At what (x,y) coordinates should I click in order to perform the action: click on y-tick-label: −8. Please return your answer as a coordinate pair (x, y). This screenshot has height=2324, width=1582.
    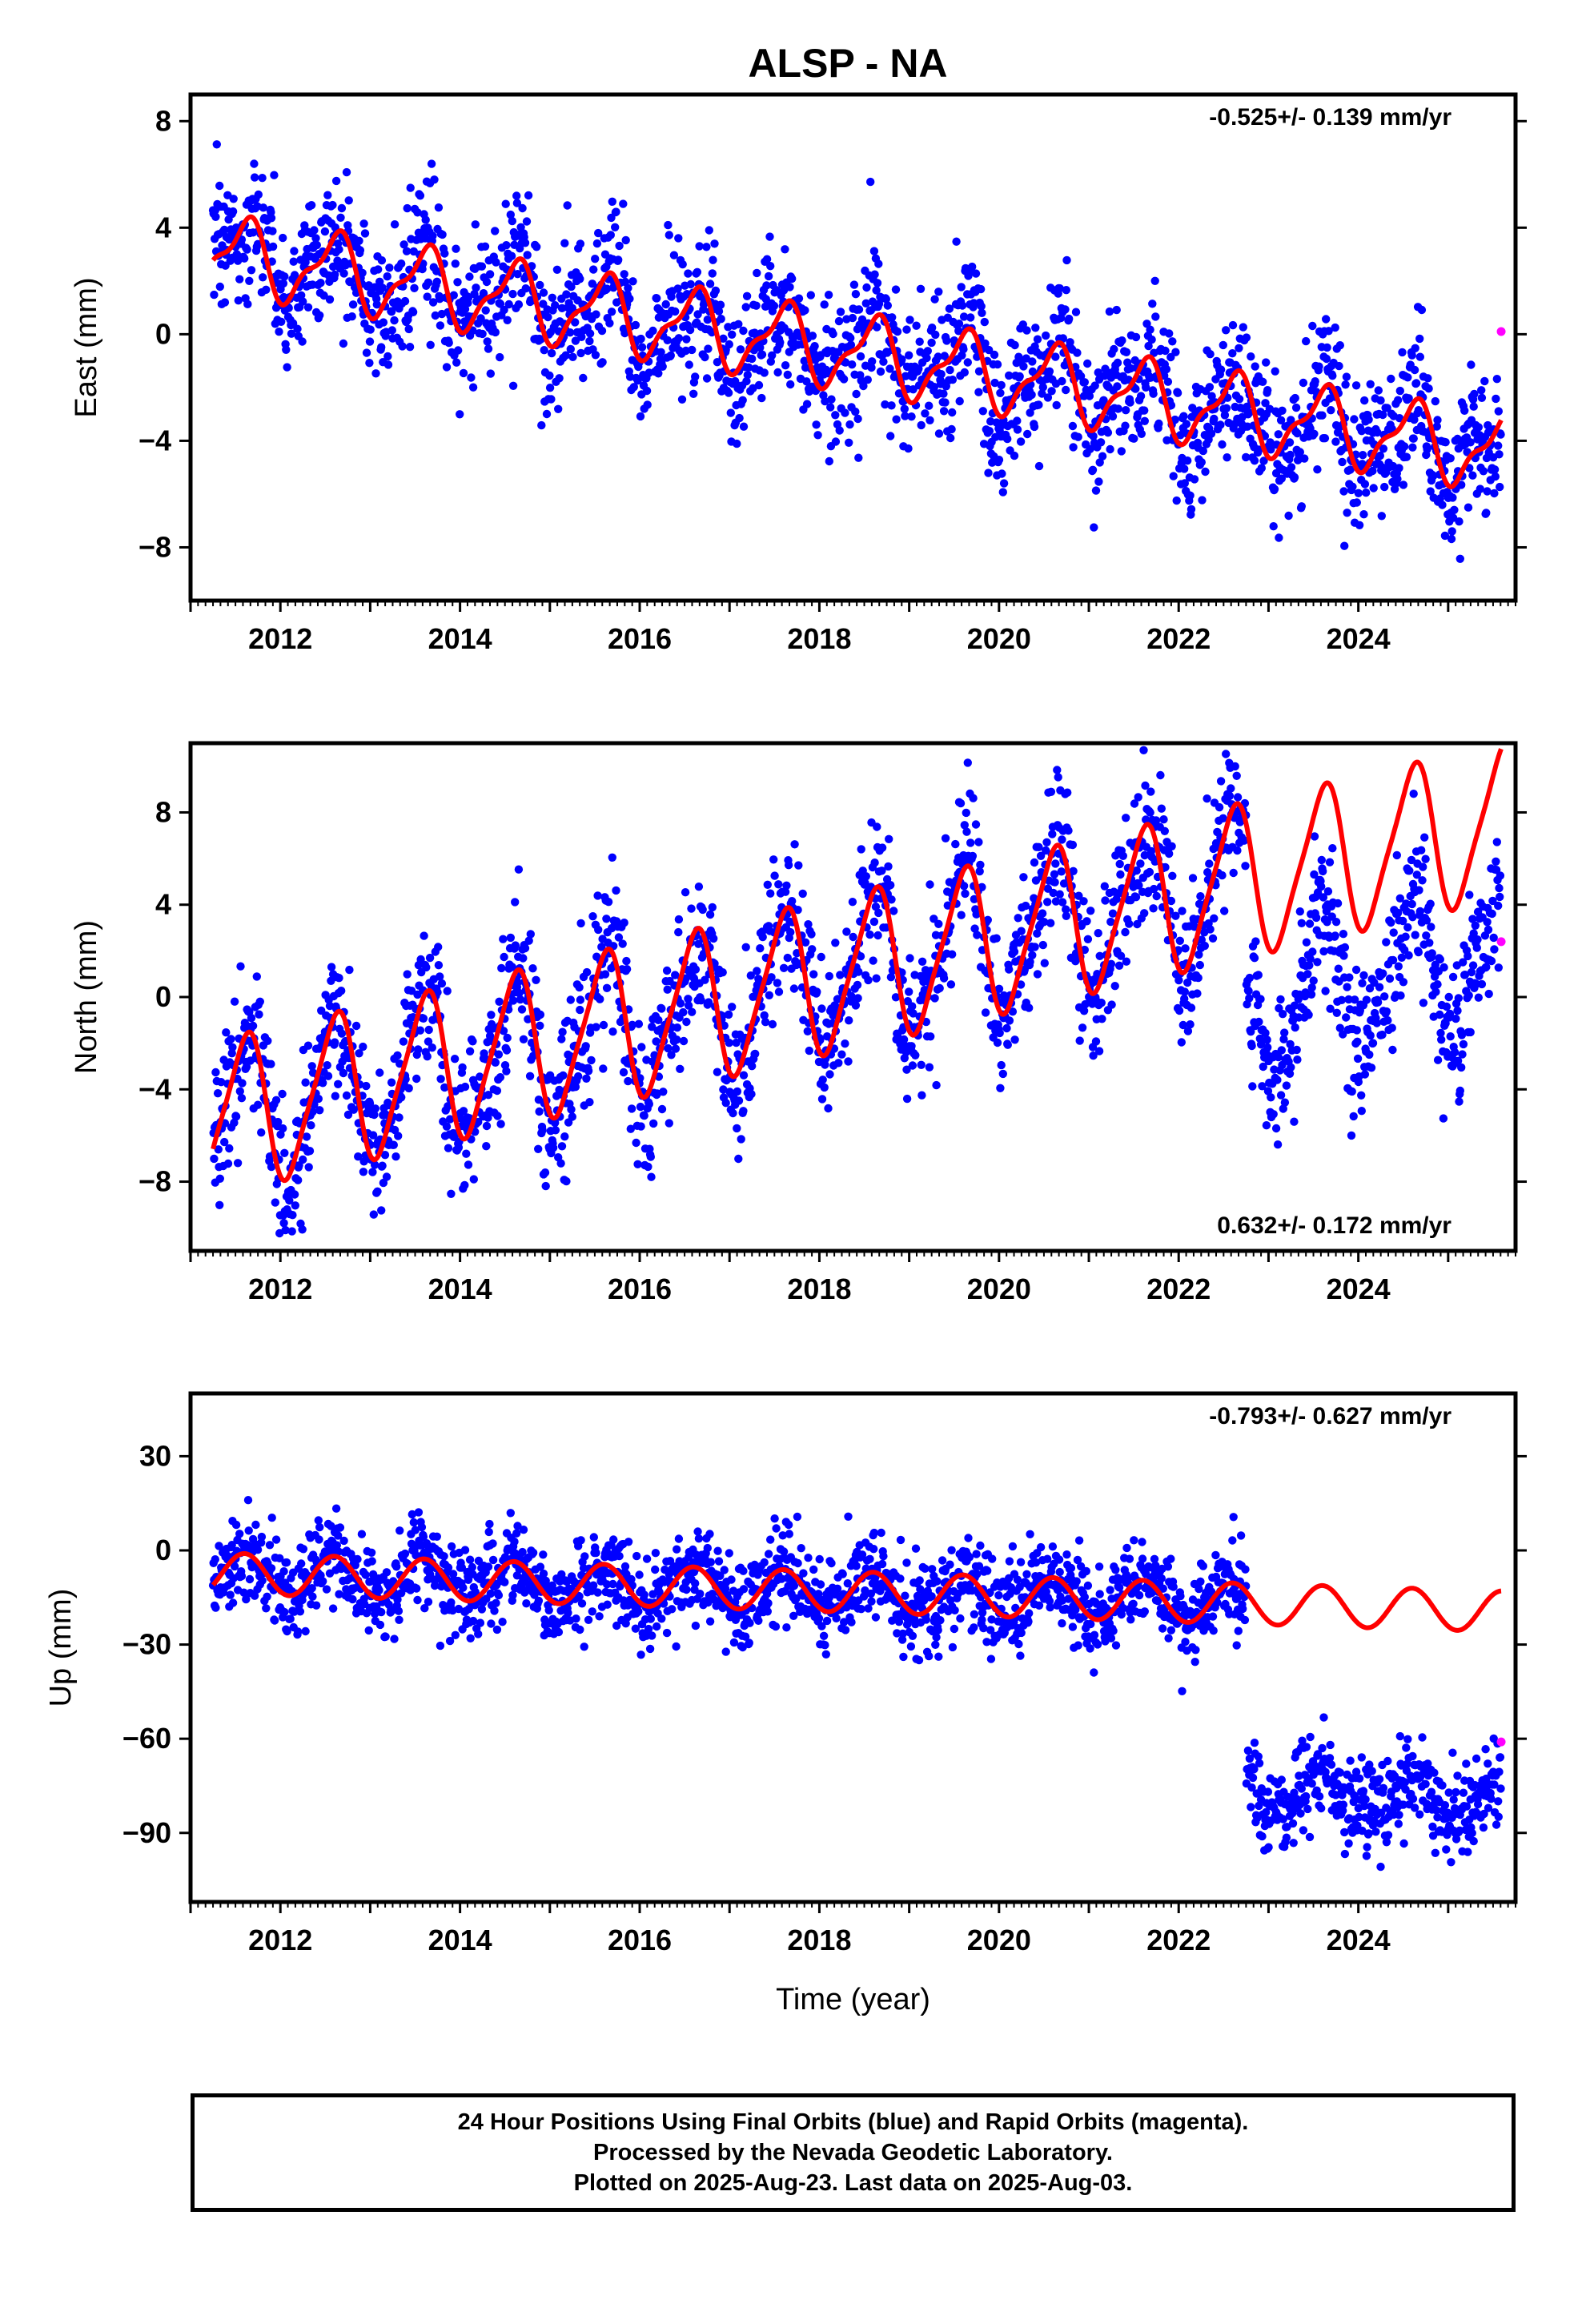
    Looking at the image, I should click on (155, 546).